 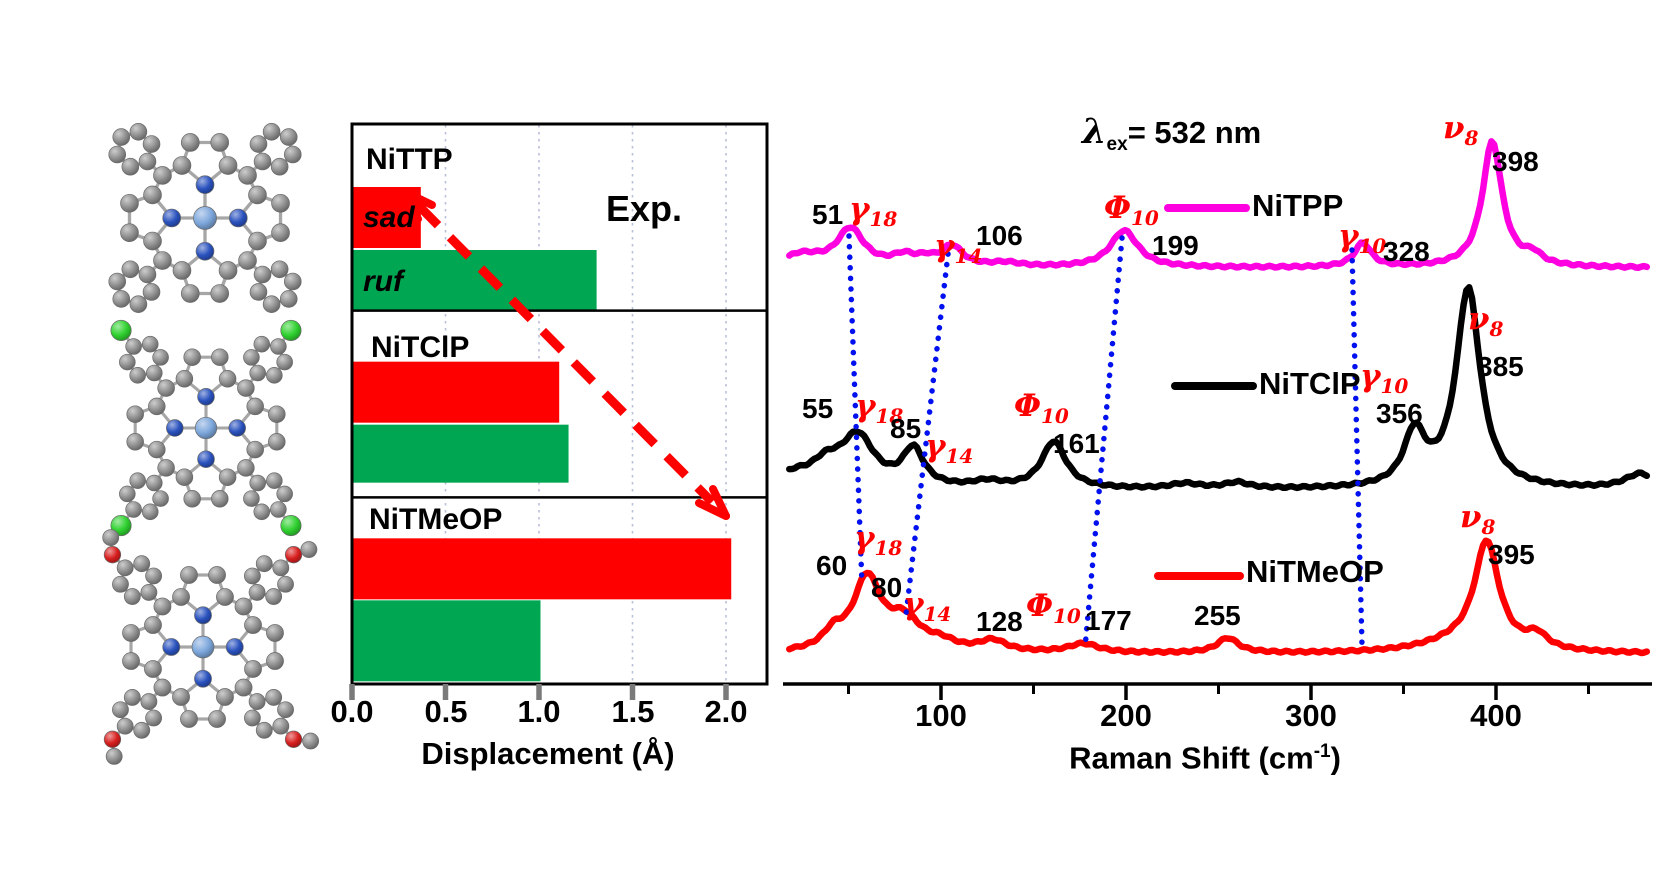 I want to click on raman-peak-value: 51, so click(x=828, y=214).